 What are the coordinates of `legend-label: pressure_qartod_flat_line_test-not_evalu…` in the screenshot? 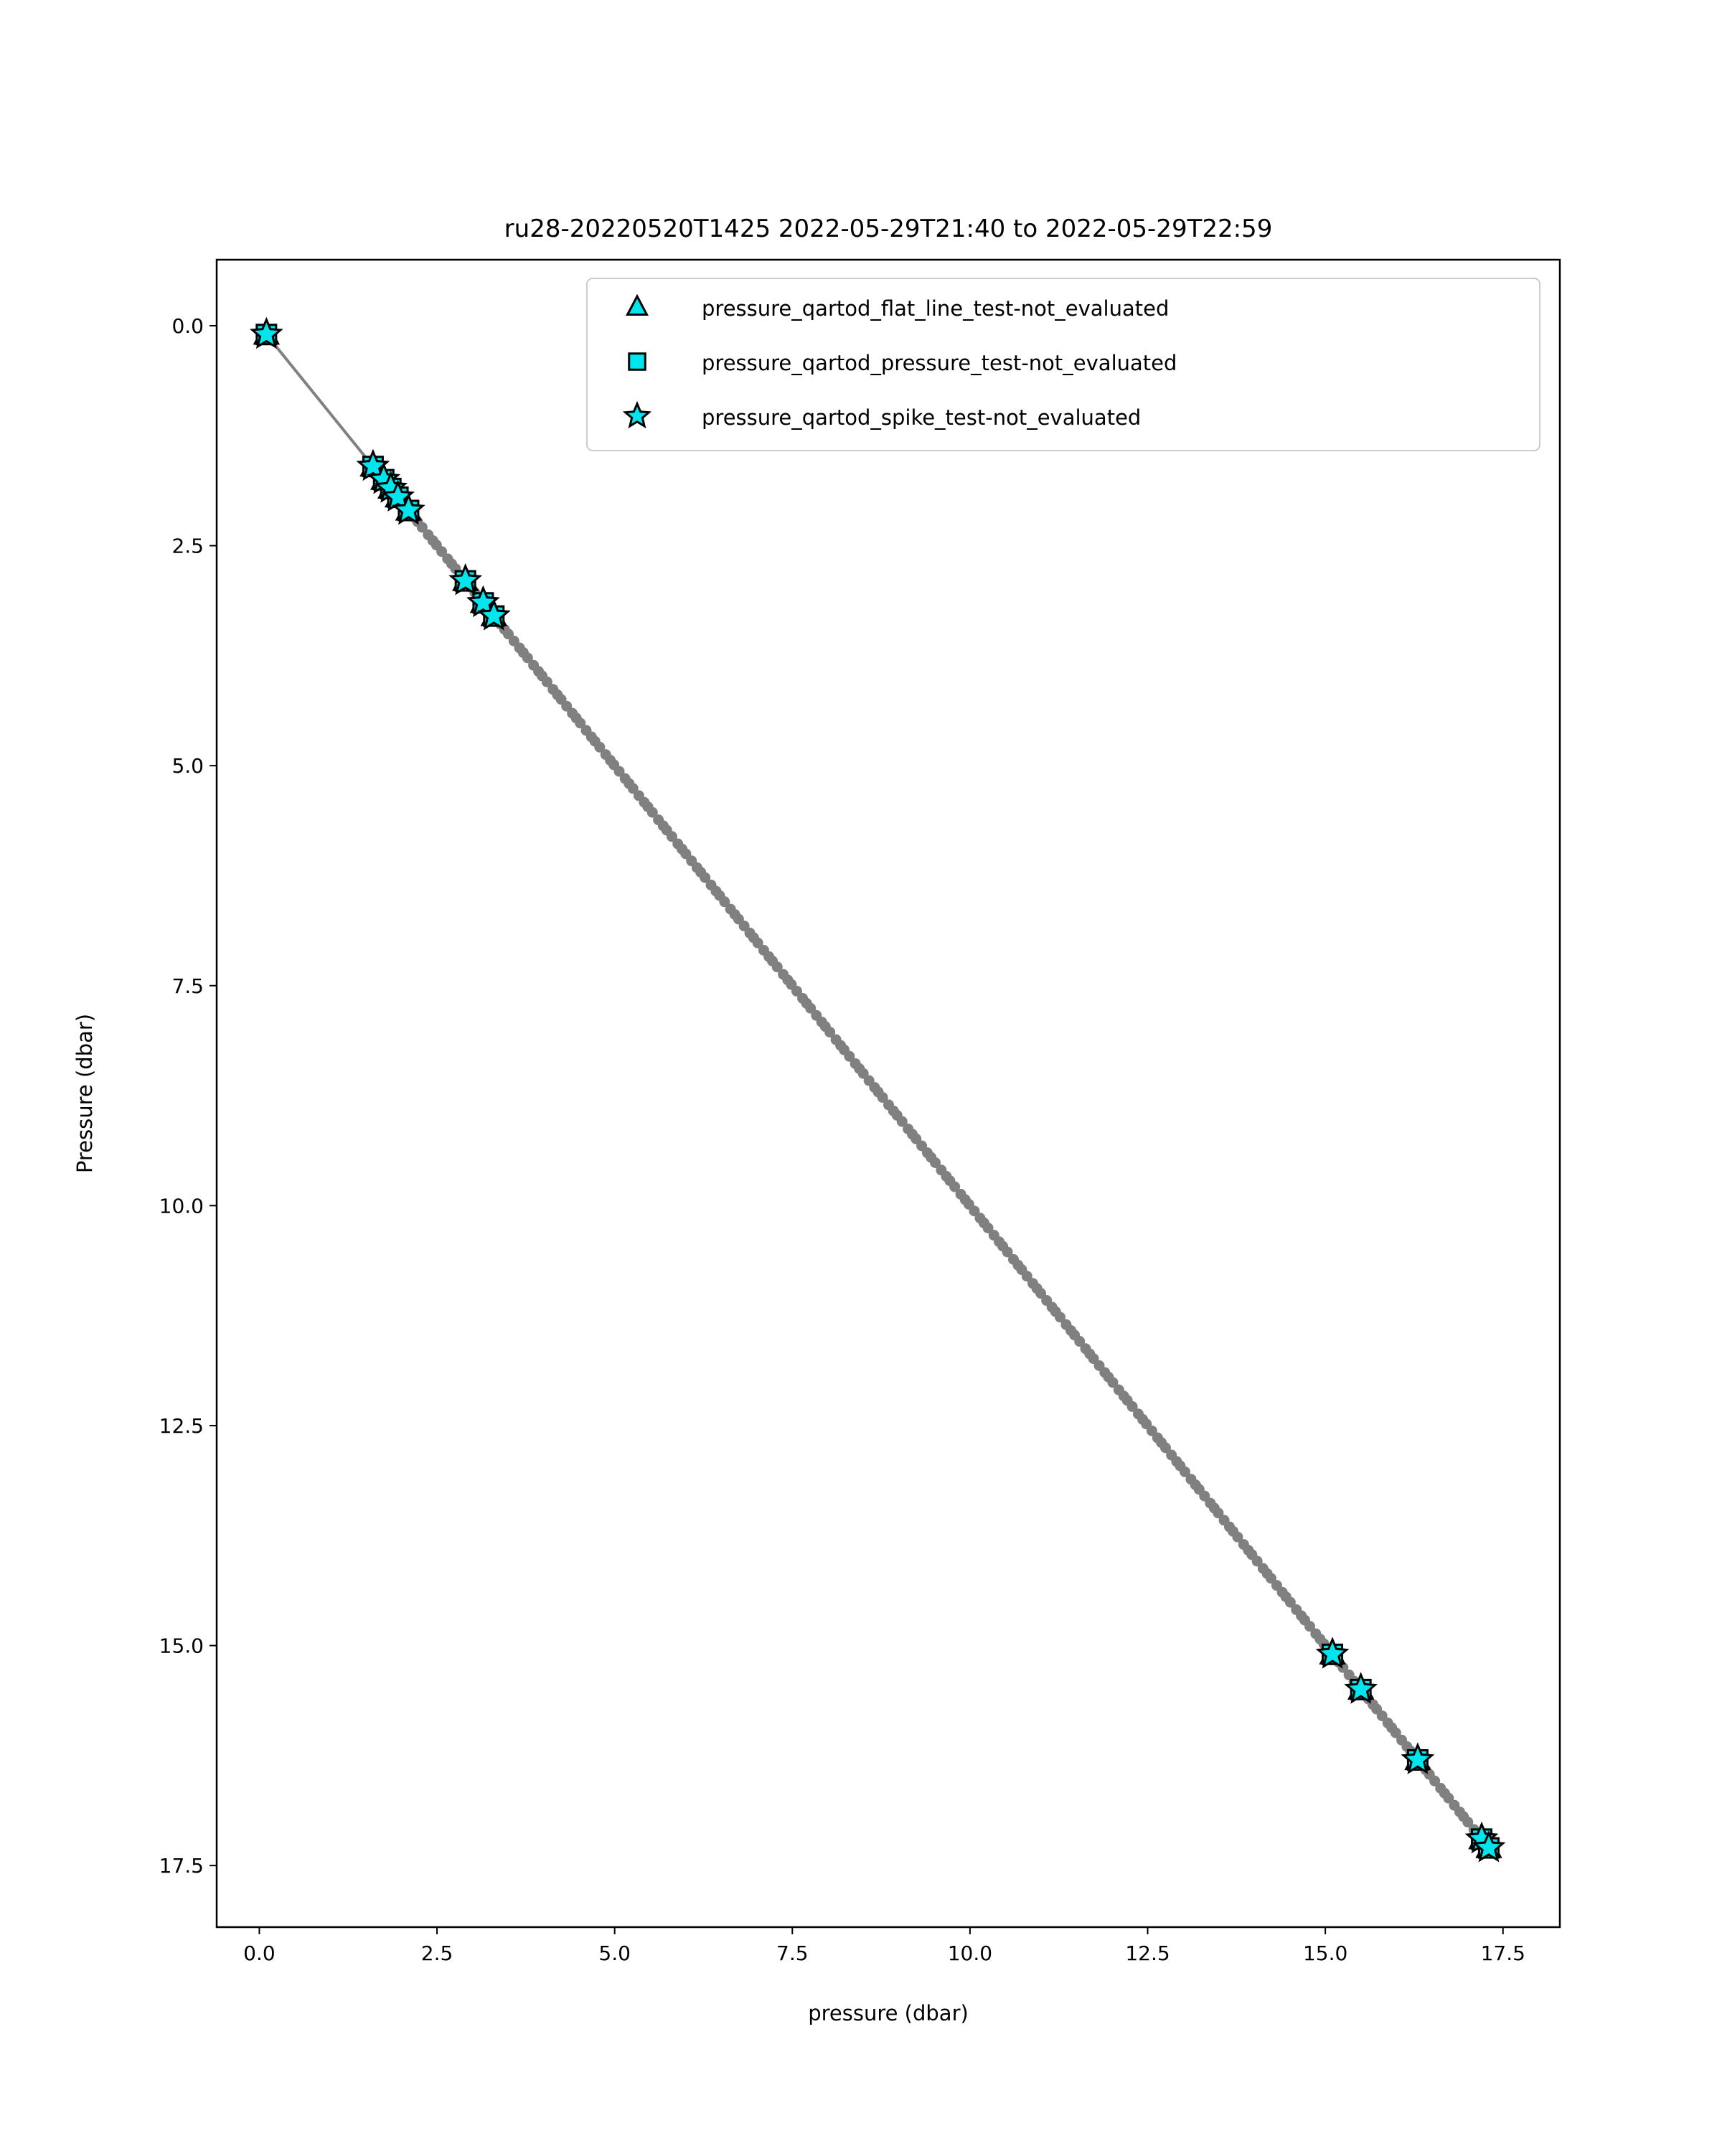 It's located at (936, 308).